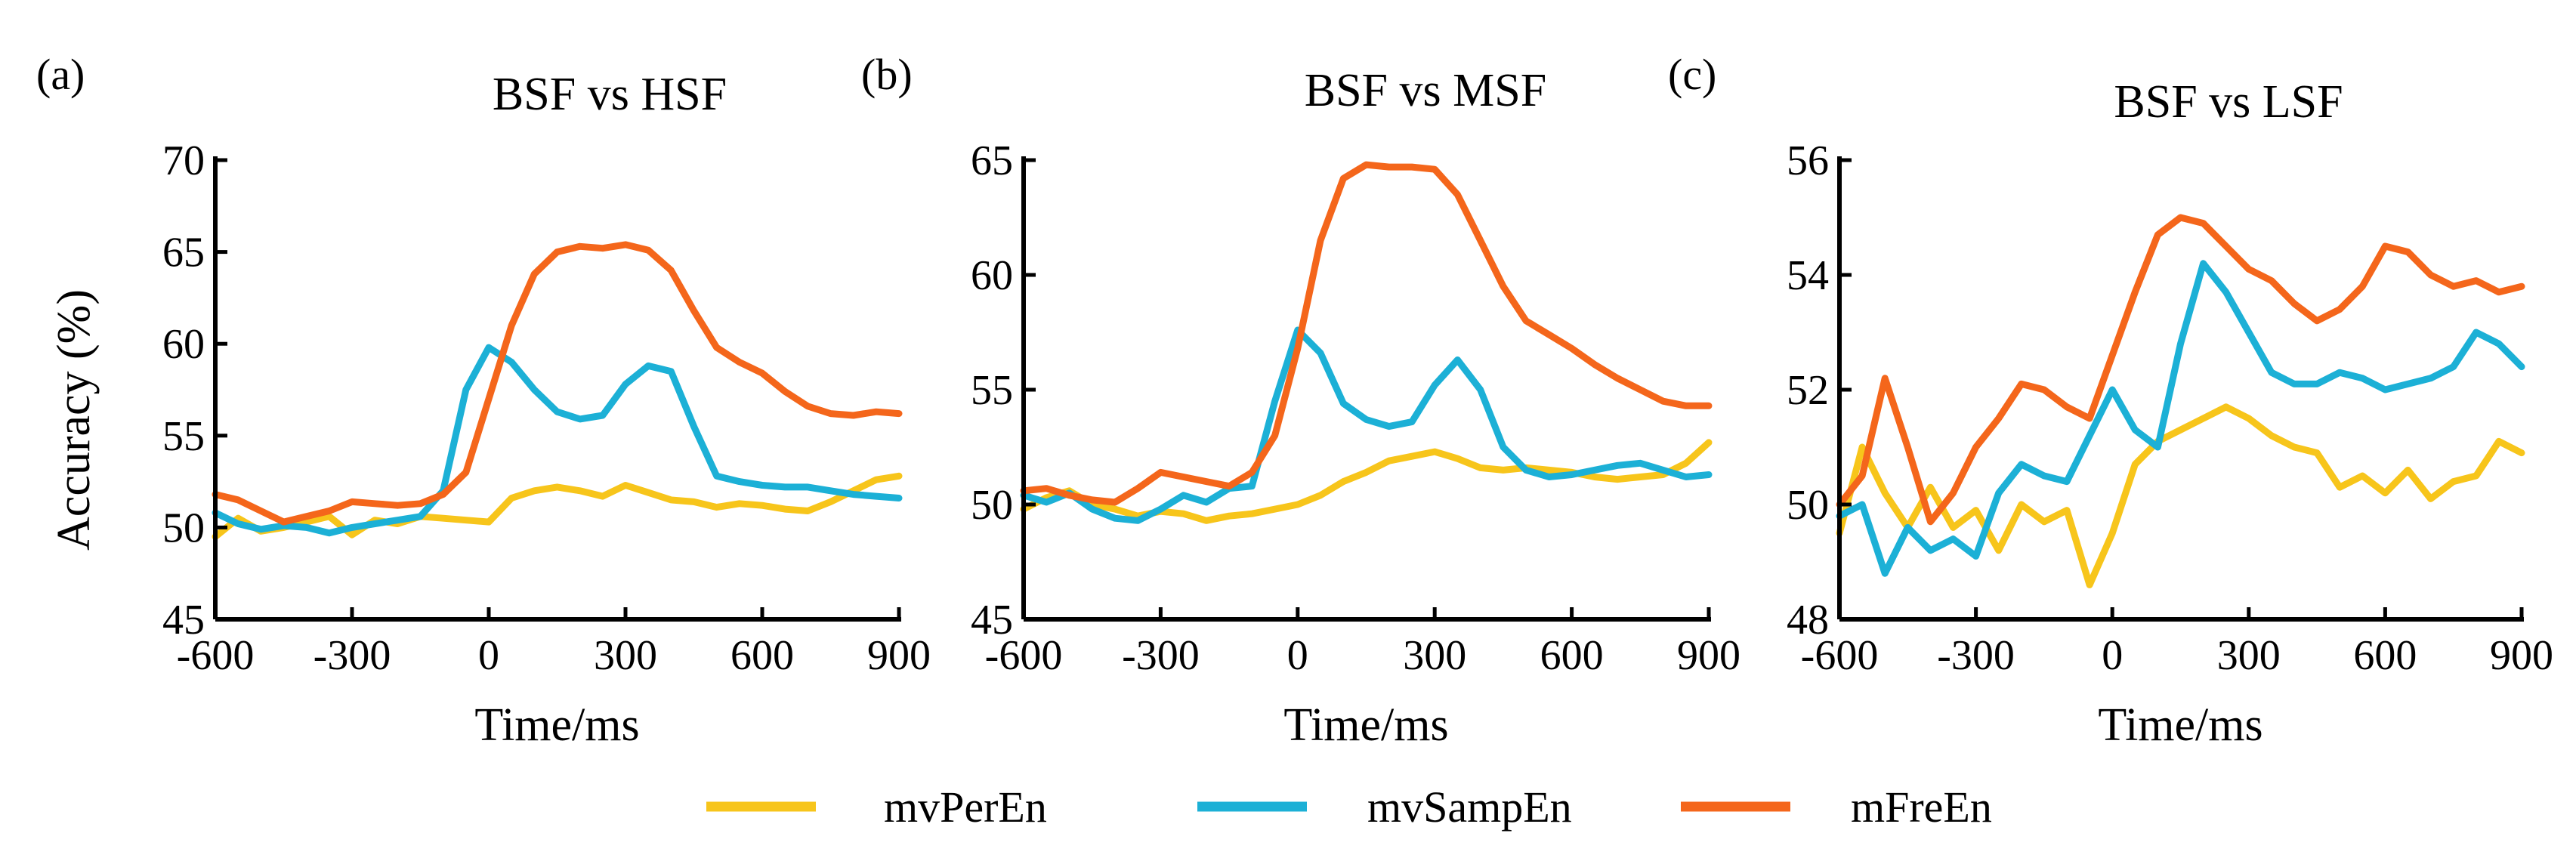 The width and height of the screenshot is (2576, 861). Describe the element at coordinates (1836, 807) in the screenshot. I see `legend-item-mFreEn: mFreEn` at that location.